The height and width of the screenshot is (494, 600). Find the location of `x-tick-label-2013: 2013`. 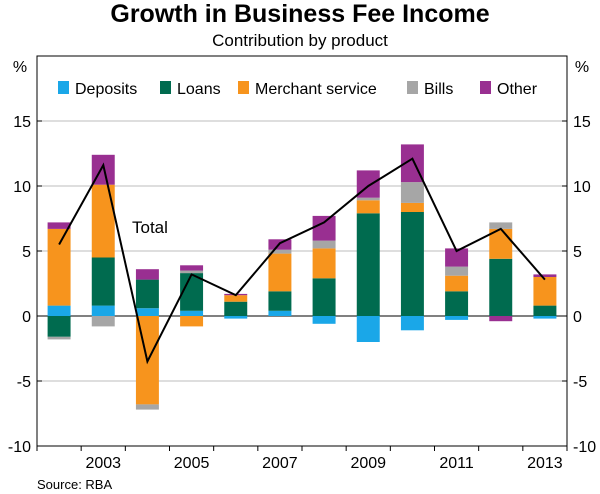

x-tick-label-2013: 2013 is located at coordinates (545, 463).